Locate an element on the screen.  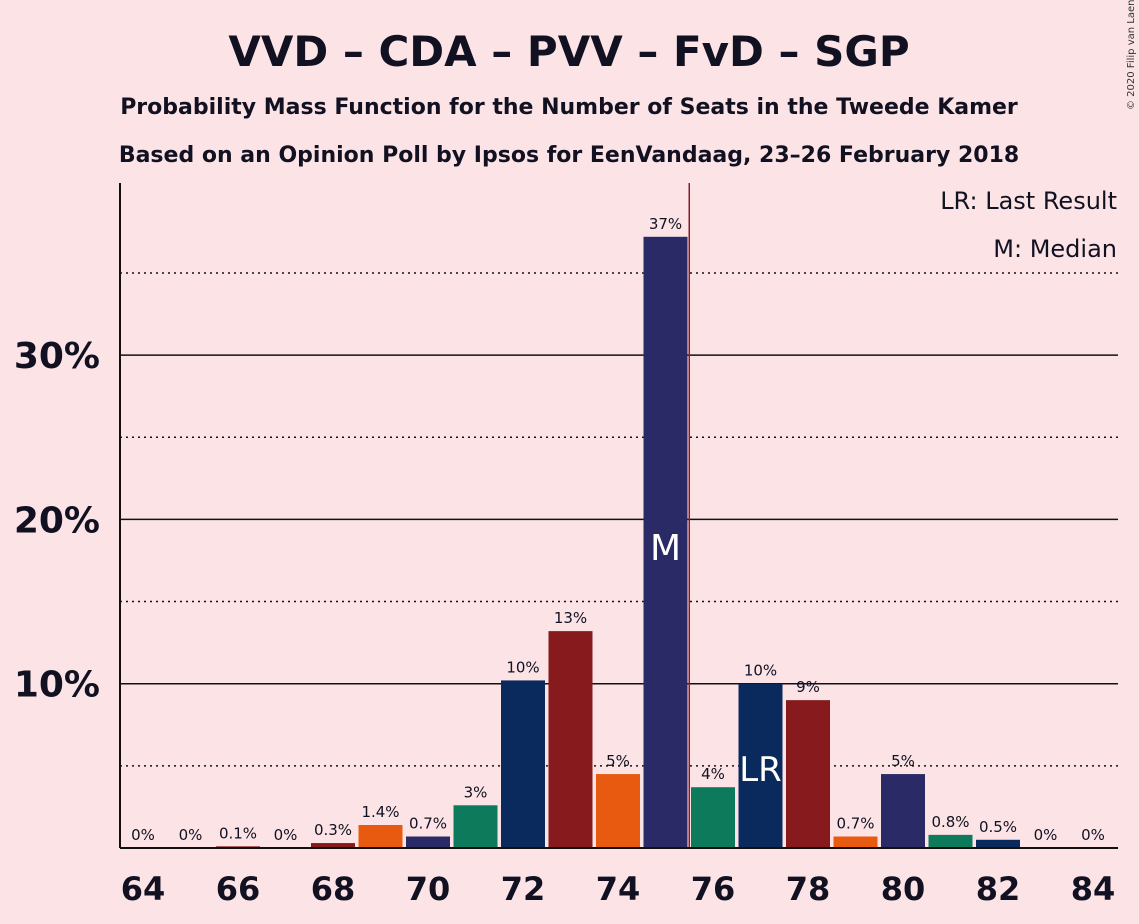
x-tick-label: 84 is located at coordinates (1093, 889).